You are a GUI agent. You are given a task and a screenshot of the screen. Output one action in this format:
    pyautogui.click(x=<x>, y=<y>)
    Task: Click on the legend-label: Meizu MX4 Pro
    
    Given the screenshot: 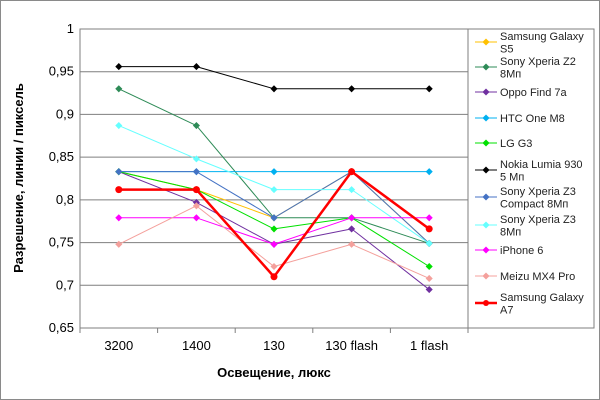 What is the action you would take?
    pyautogui.click(x=537, y=277)
    